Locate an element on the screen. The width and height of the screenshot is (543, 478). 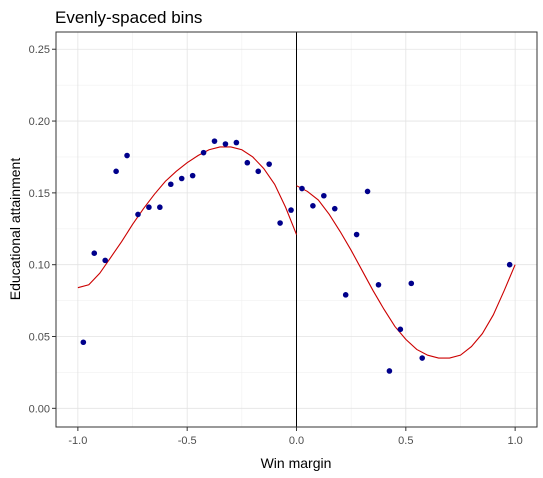
x-tick-label: 0.5 is located at coordinates (405, 441).